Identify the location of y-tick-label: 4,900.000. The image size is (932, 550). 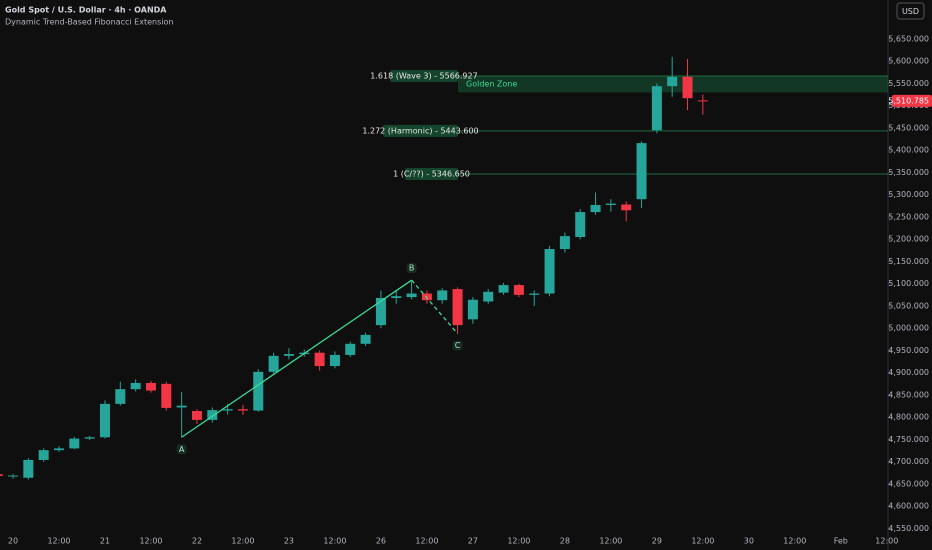
(908, 372).